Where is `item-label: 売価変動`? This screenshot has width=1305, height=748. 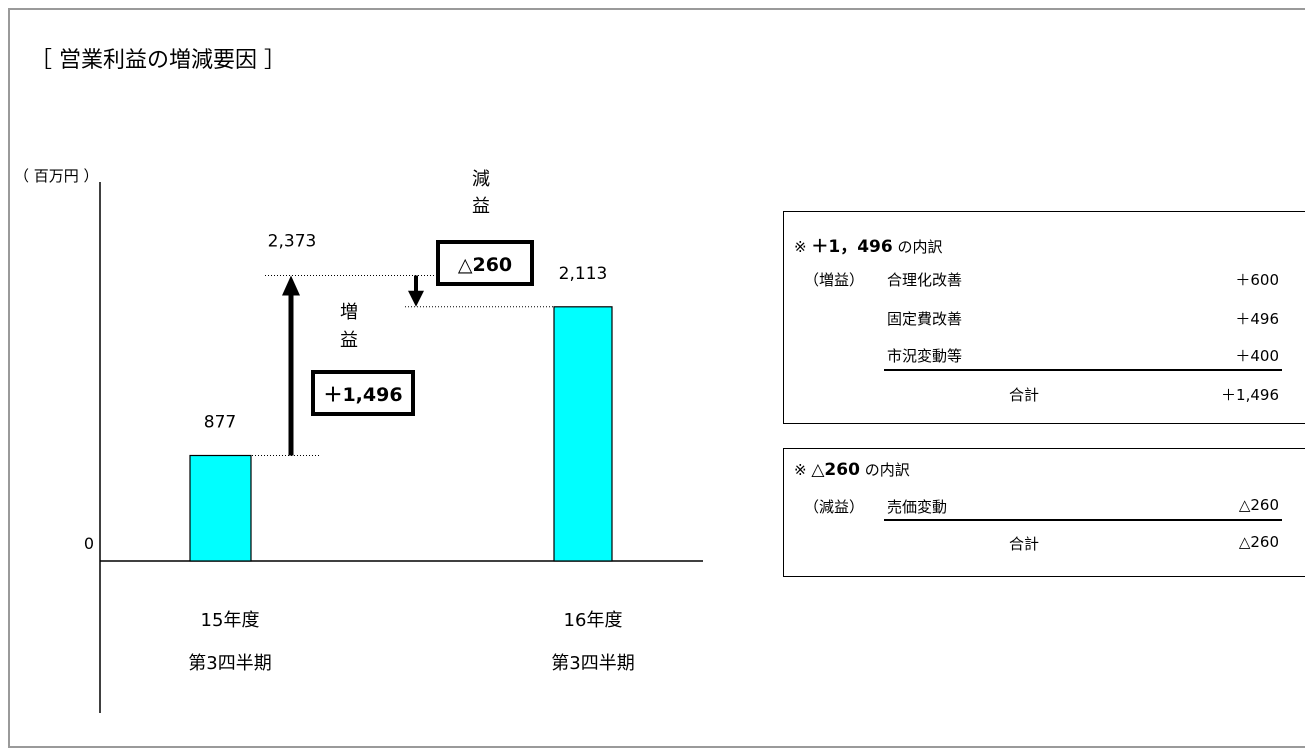
item-label: 売価変動 is located at coordinates (917, 507).